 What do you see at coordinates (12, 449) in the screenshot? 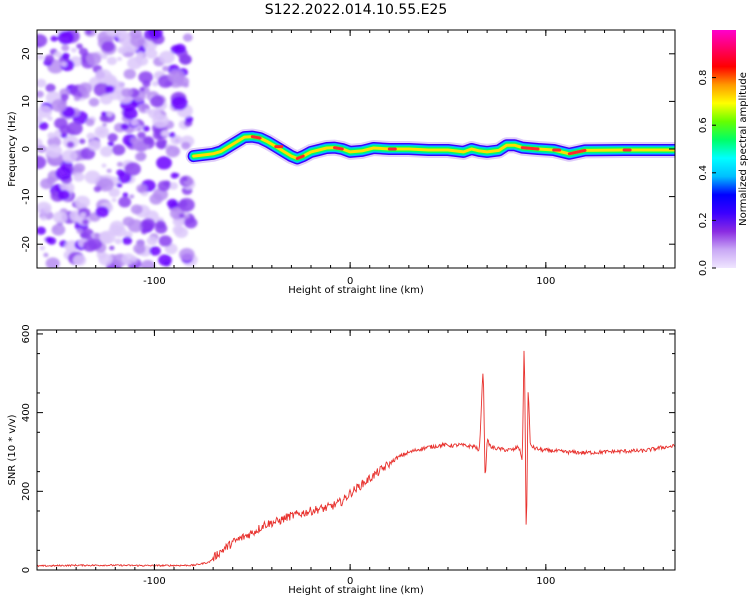
I see `snr-ylabel: SNR (10 * v/v)` at bounding box center [12, 449].